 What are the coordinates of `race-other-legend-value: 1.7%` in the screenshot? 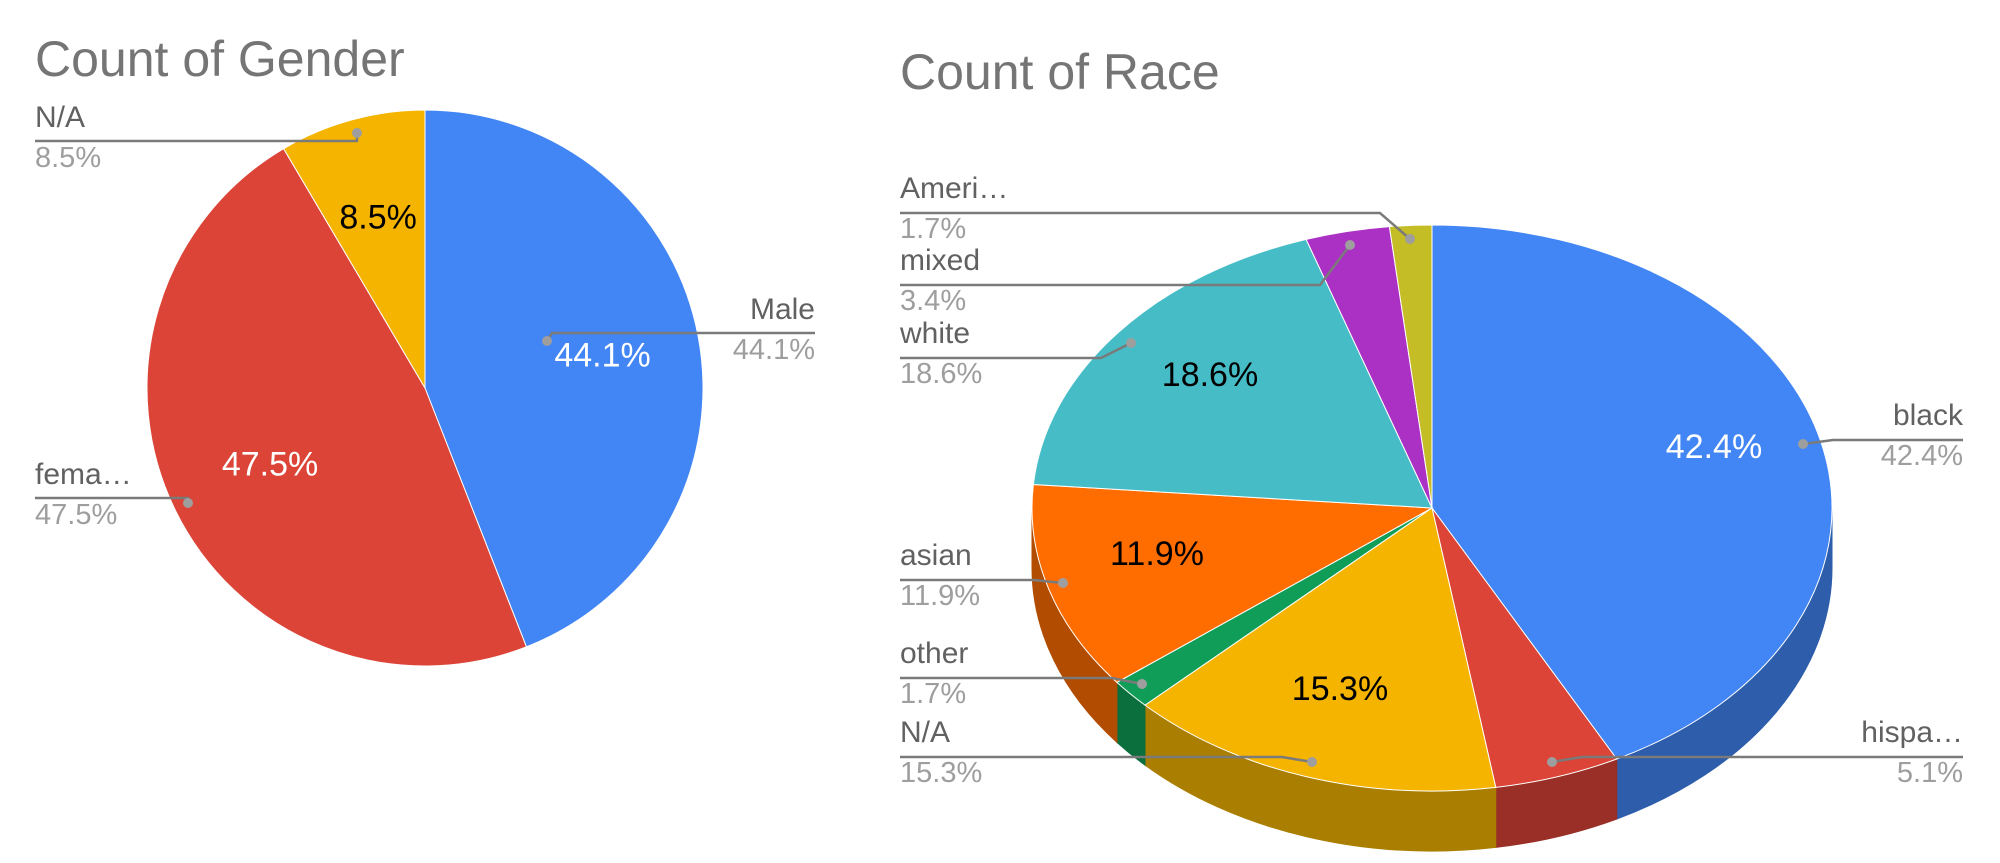 It's located at (933, 694).